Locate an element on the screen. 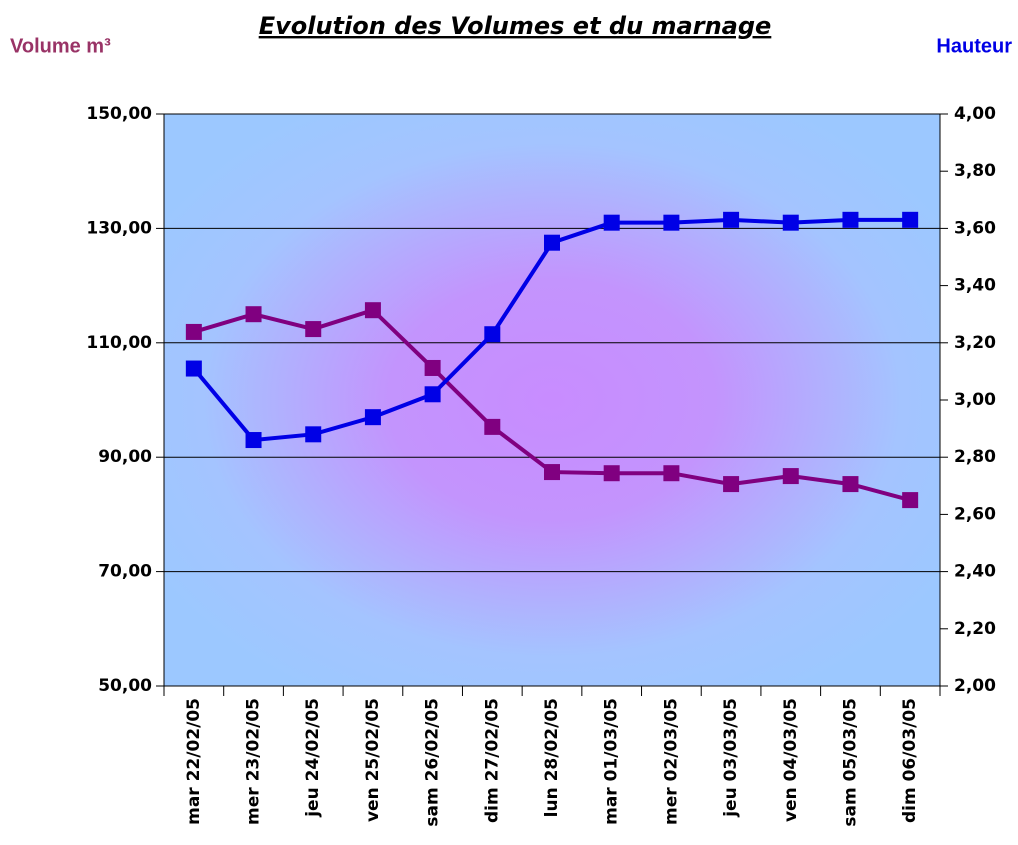 This screenshot has width=1018, height=845. y-tick-label: 90,00 is located at coordinates (125, 457).